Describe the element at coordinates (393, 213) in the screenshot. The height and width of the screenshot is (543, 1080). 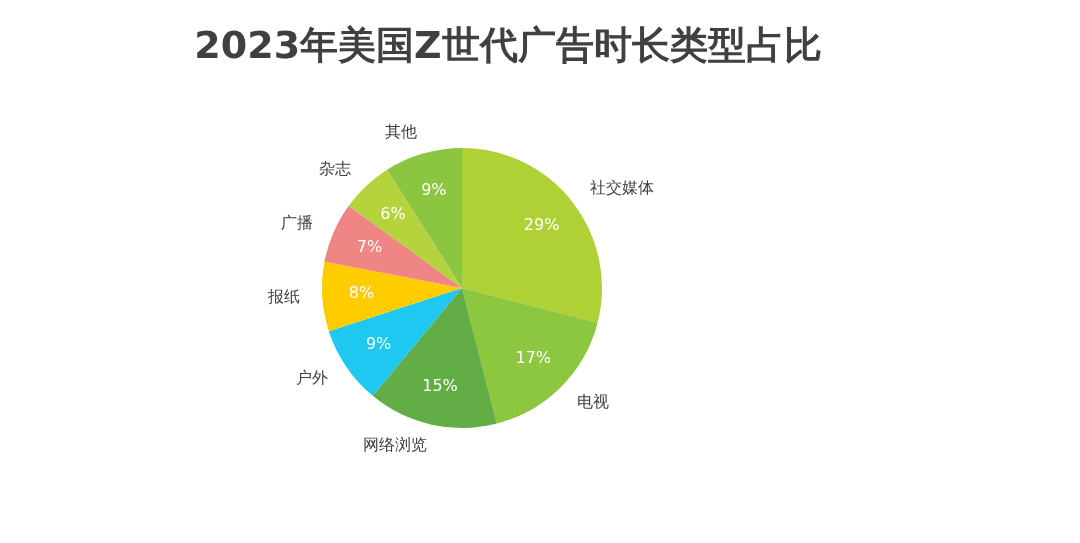
I see `data-label: 6%` at that location.